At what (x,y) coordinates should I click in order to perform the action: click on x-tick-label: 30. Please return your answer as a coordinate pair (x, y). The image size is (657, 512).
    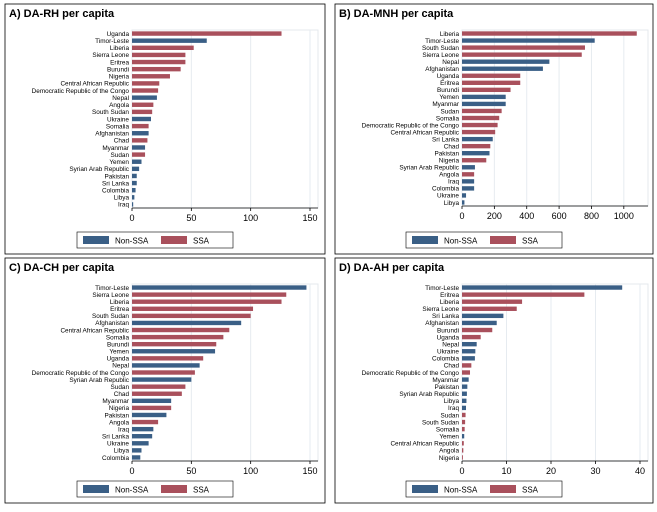
    Looking at the image, I should click on (595, 471).